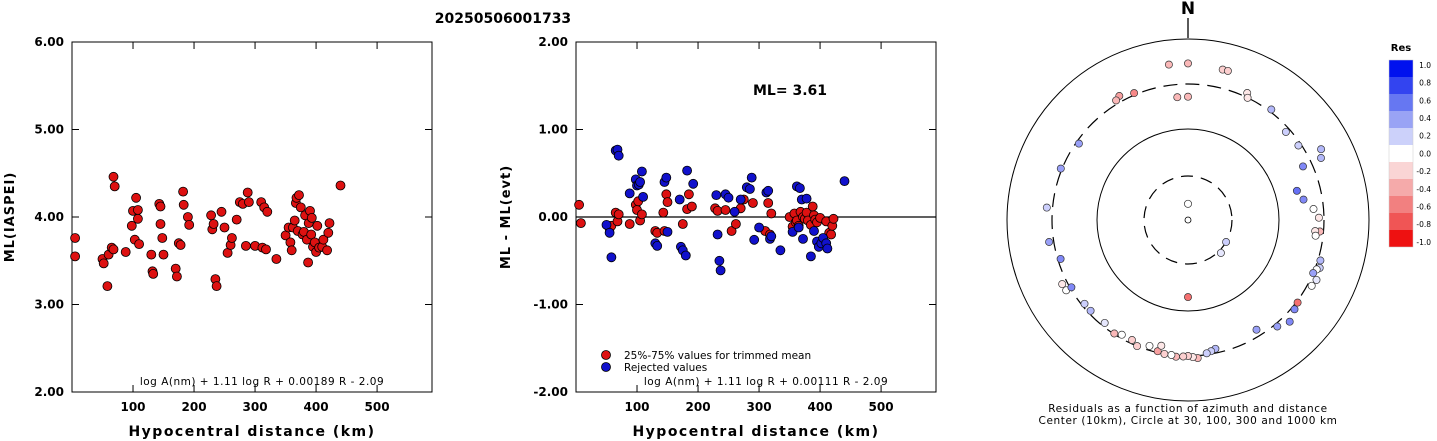 The image size is (1437, 441). I want to click on data-points, so click(208, 231).